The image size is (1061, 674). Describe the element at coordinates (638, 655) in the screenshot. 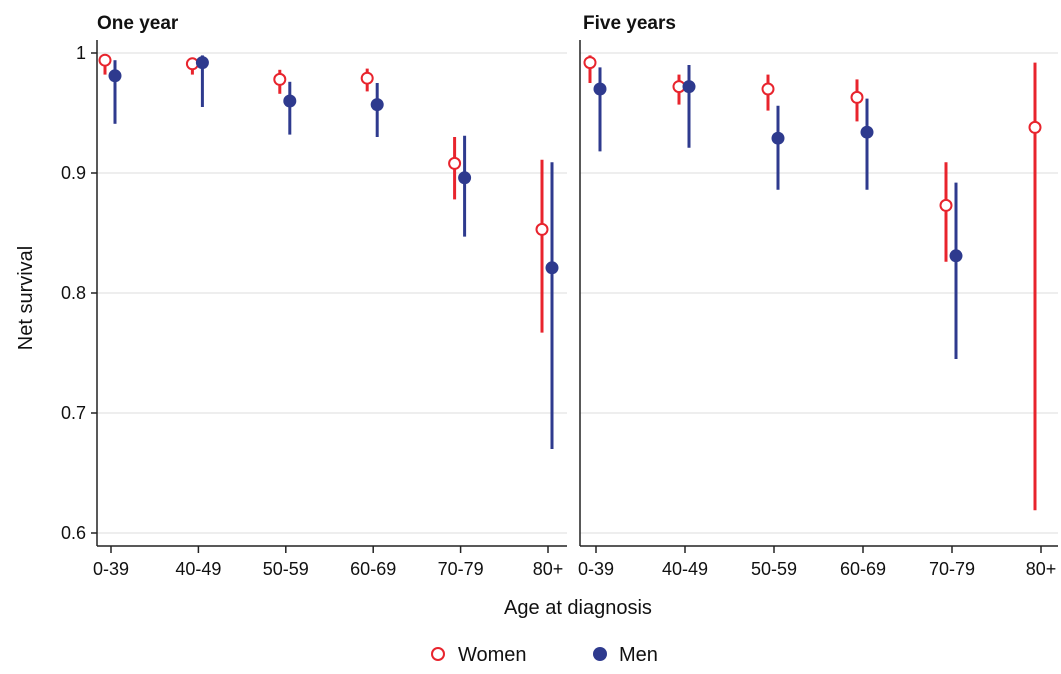

I see `legend-men-label: Men` at that location.